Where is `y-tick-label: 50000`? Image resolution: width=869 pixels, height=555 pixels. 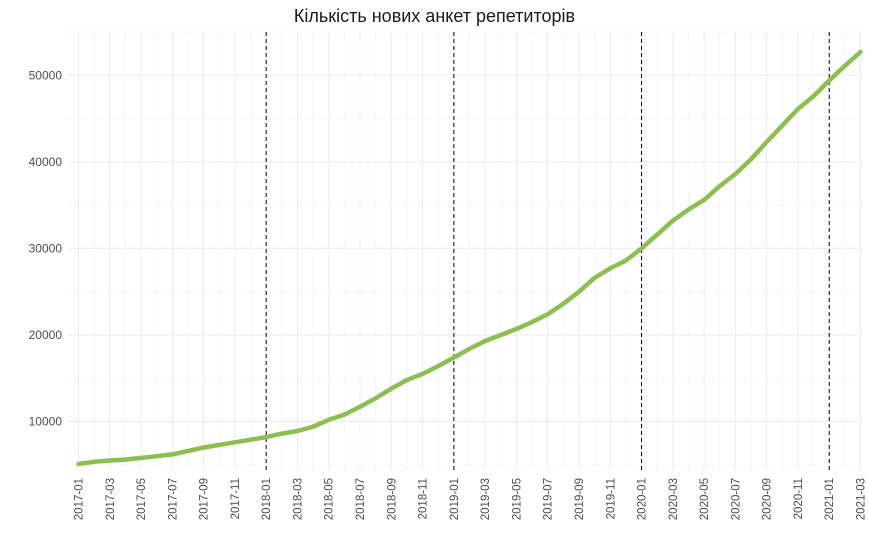 y-tick-label: 50000 is located at coordinates (46, 75).